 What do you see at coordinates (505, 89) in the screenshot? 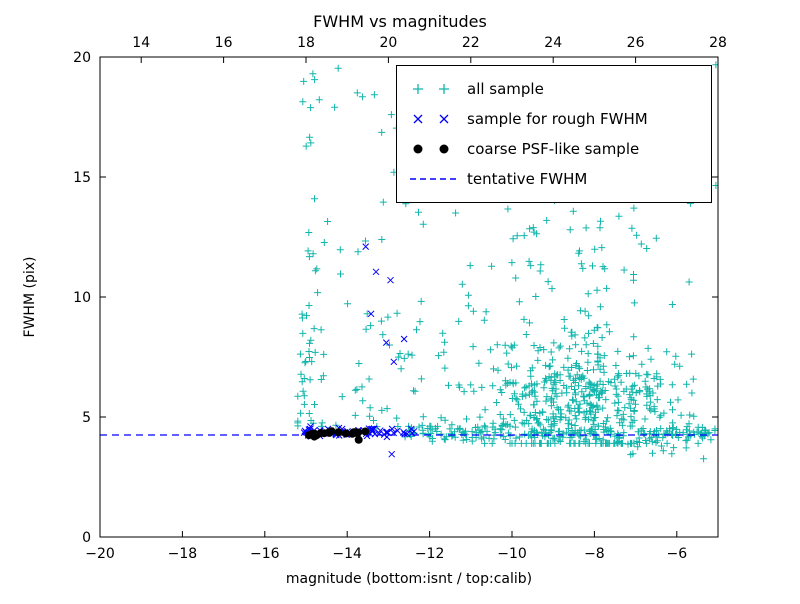
I see `legend-label: all sample` at bounding box center [505, 89].